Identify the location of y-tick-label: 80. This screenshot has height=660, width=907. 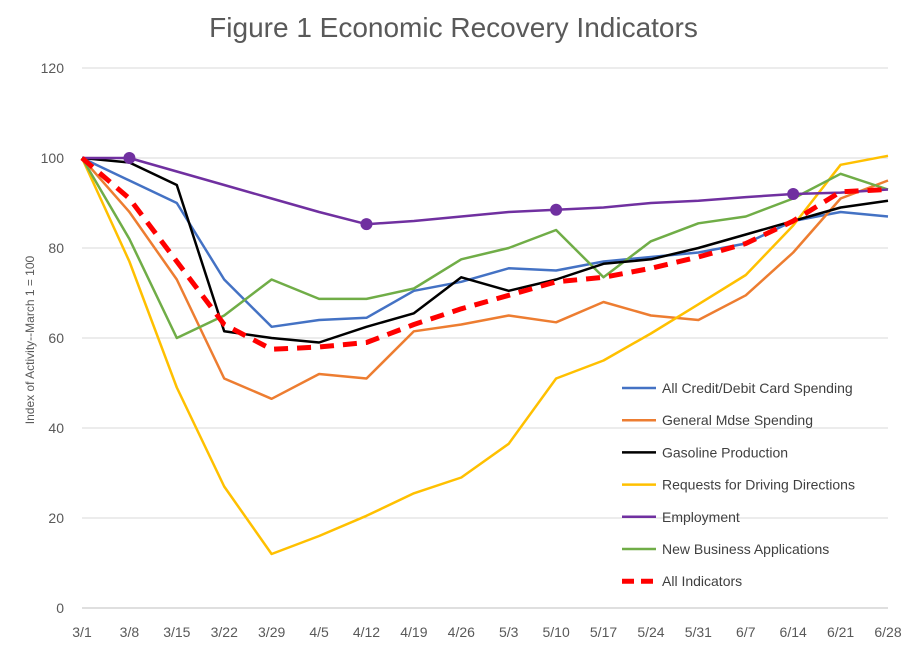
(56, 248).